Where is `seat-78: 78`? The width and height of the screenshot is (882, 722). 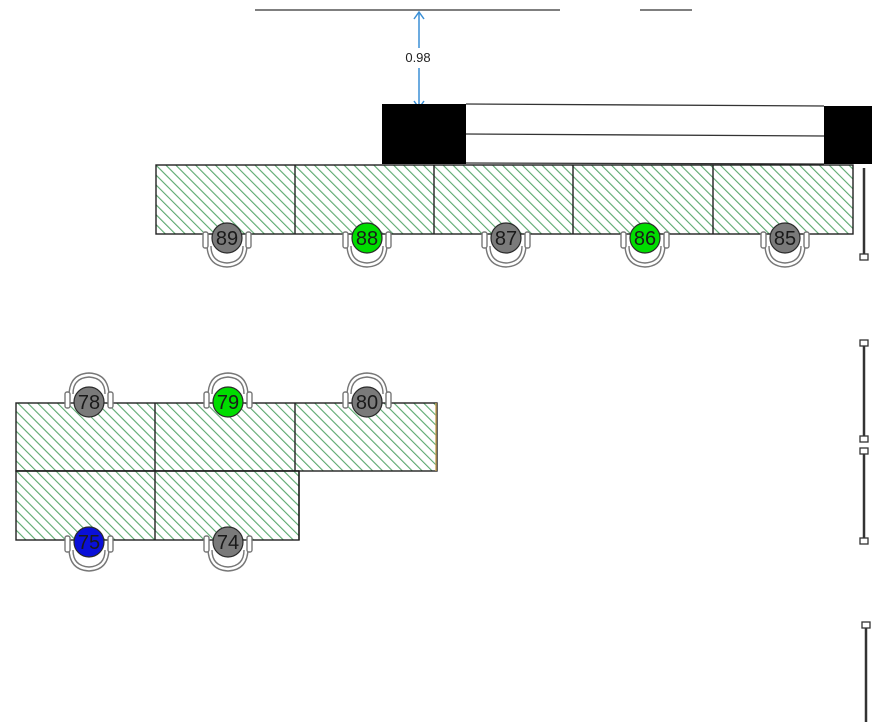
seat-78: 78 is located at coordinates (89, 395).